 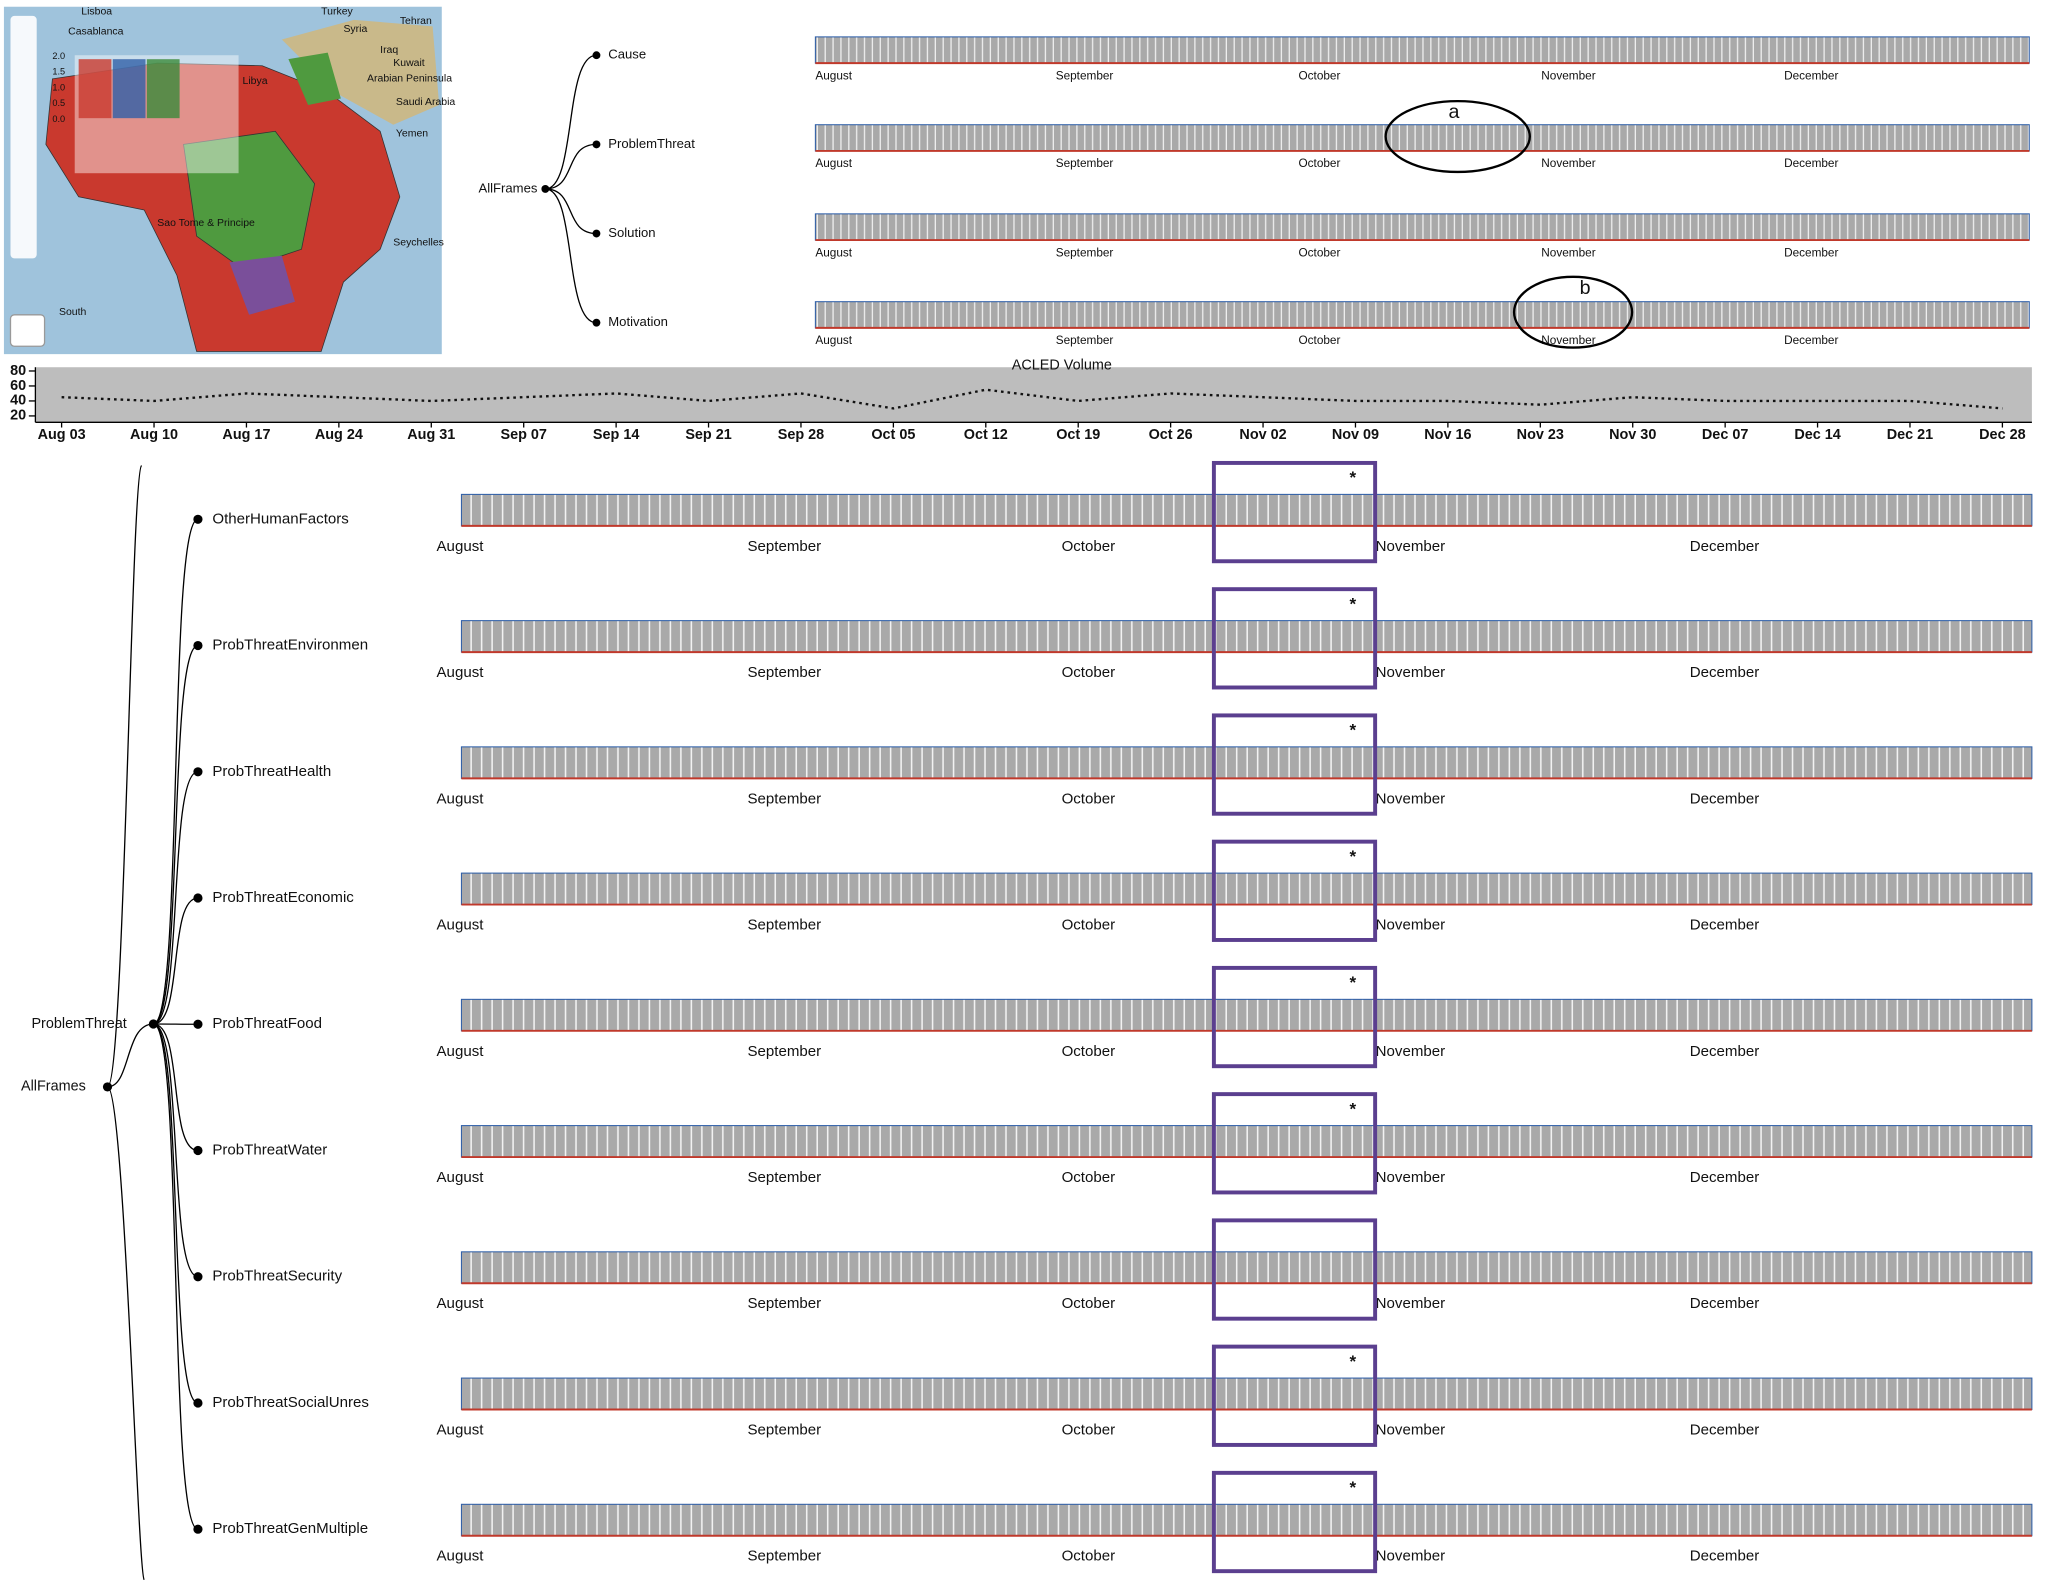 I want to click on tree-node-label: Motivation, so click(x=638, y=321).